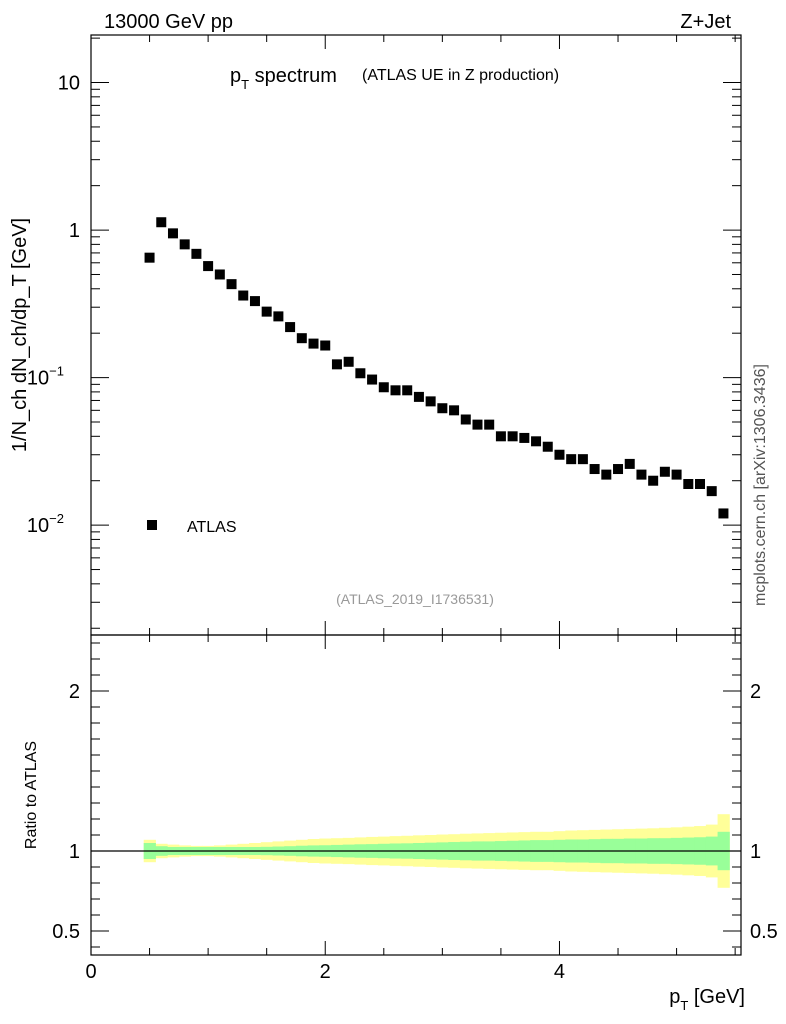 This screenshot has width=786, height=1024. Describe the element at coordinates (74, 231) in the screenshot. I see `main-y-tick-label: 1` at that location.